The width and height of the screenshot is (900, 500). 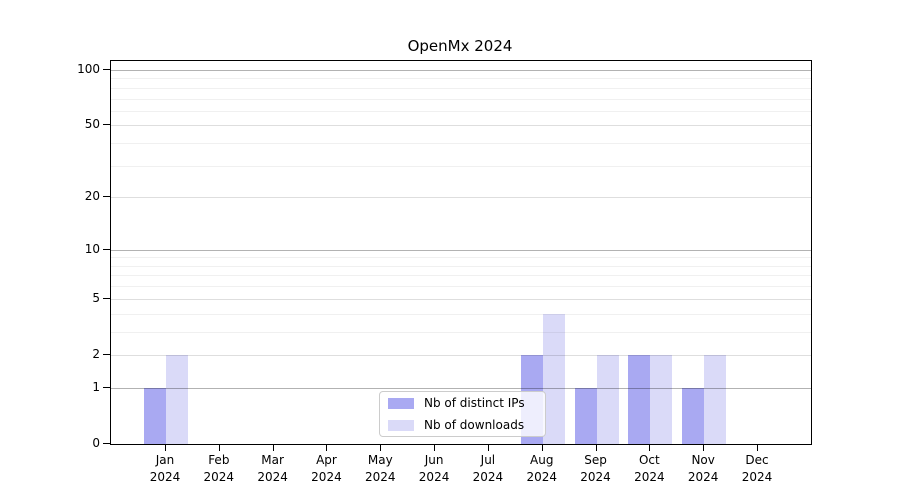 I want to click on legend-swatch-distinct-ips, so click(x=401, y=403).